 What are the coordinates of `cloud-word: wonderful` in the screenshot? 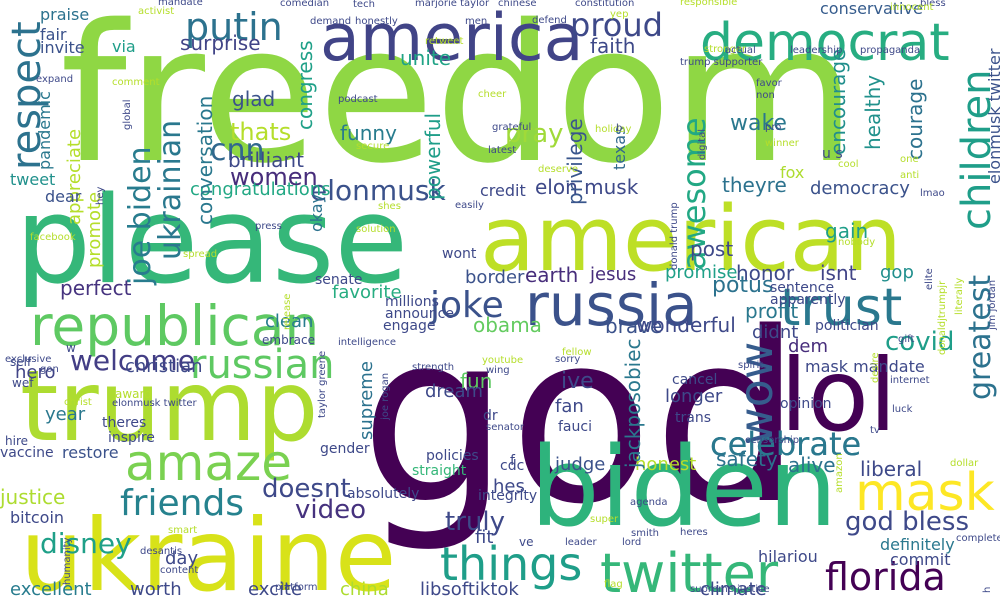 It's located at (686, 325).